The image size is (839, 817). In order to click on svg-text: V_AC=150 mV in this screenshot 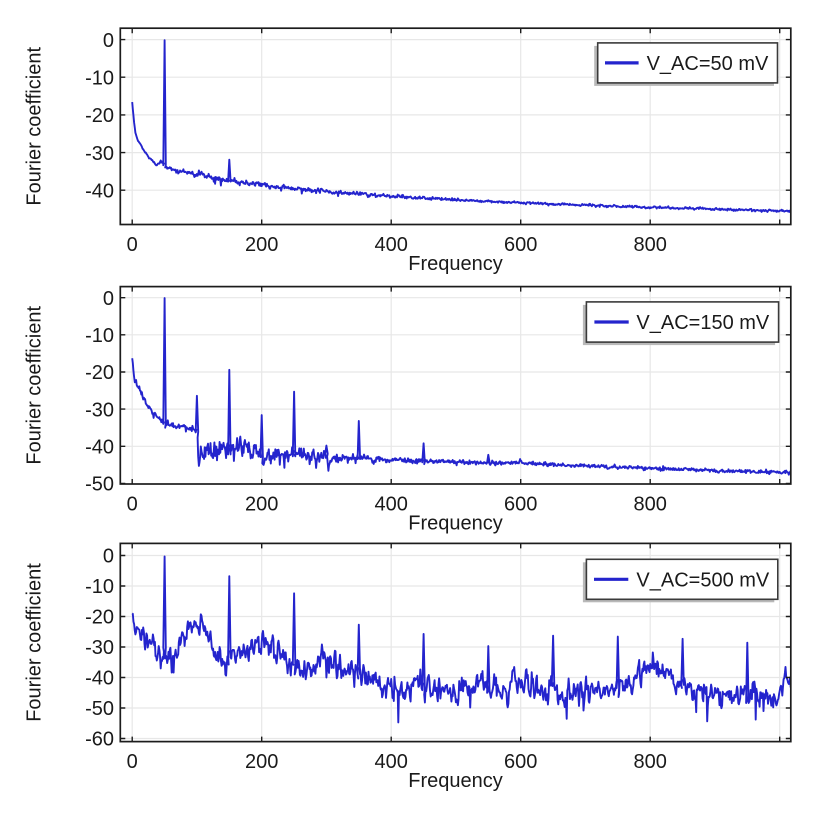, I will do `click(703, 323)`.